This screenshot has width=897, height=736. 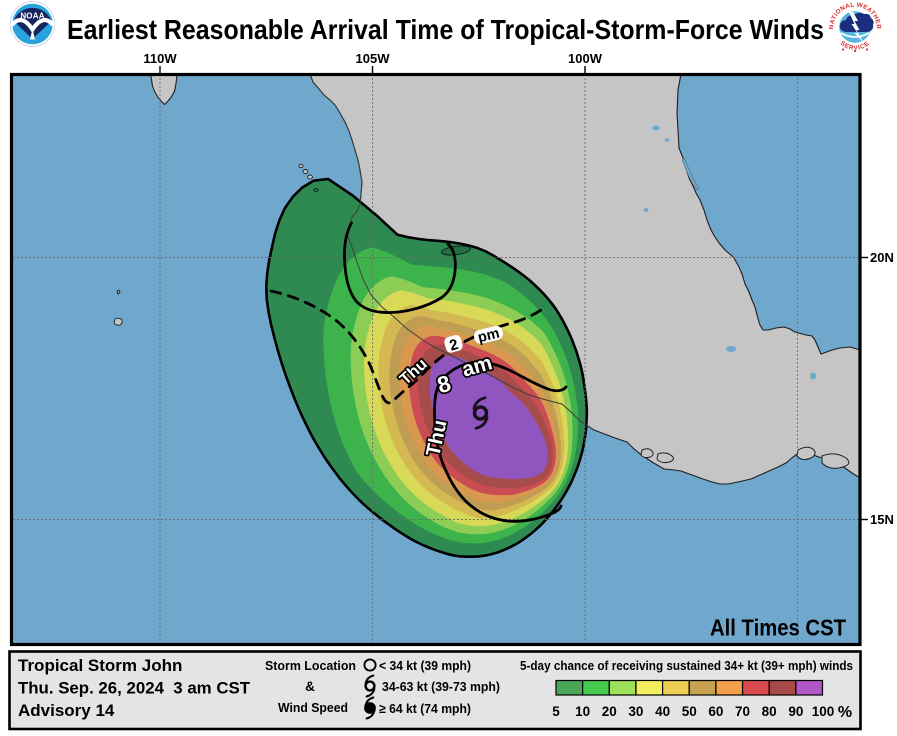 I want to click on svg-text: 5, so click(x=556, y=711).